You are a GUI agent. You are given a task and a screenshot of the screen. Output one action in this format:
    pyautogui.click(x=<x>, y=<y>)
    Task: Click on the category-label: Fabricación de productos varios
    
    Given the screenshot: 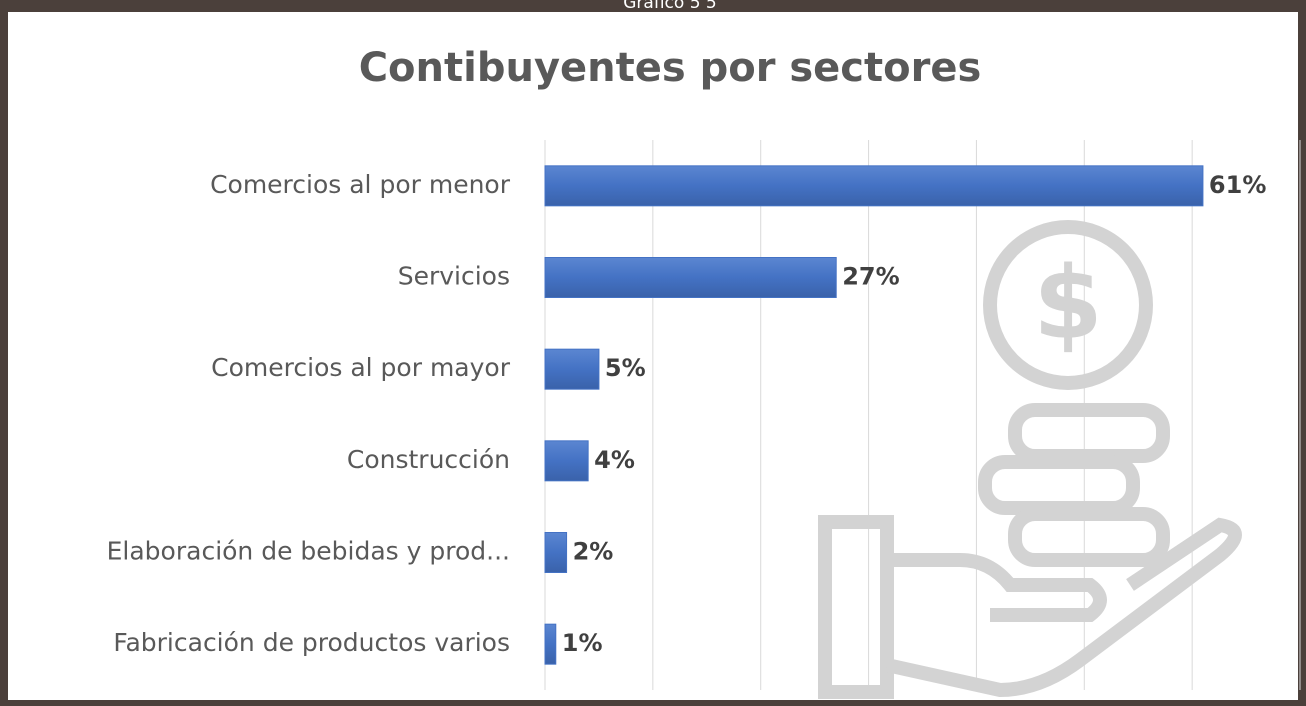 What is the action you would take?
    pyautogui.click(x=311, y=642)
    